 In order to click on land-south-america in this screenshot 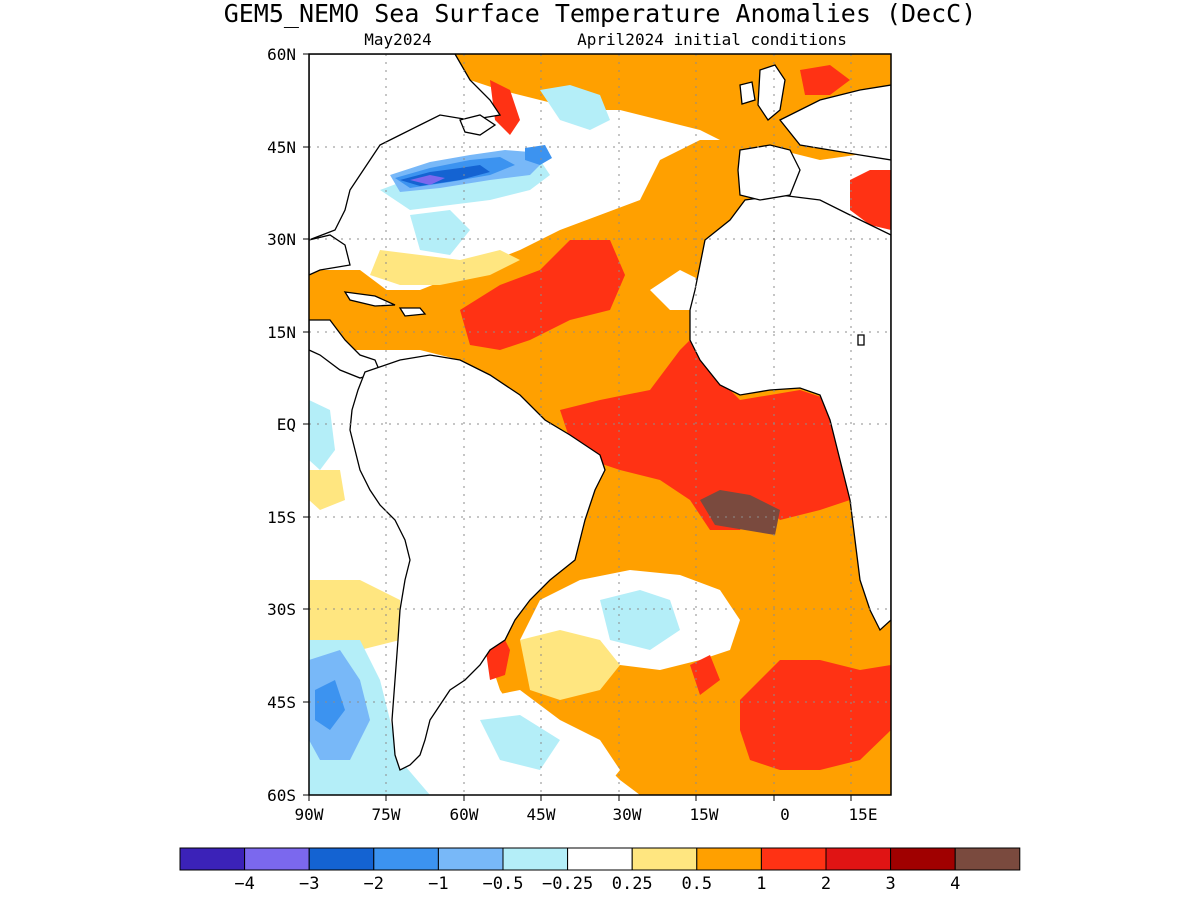, I will do `click(477, 562)`.